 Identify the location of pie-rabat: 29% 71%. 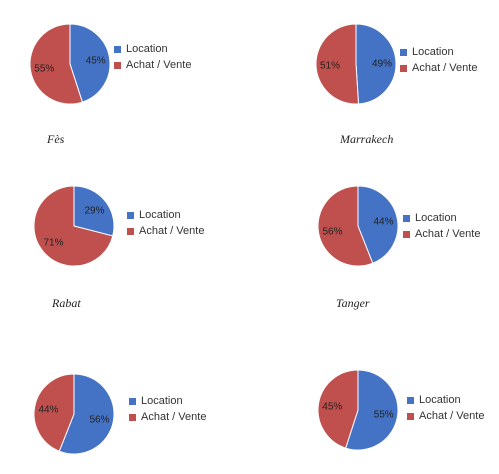
(74, 226).